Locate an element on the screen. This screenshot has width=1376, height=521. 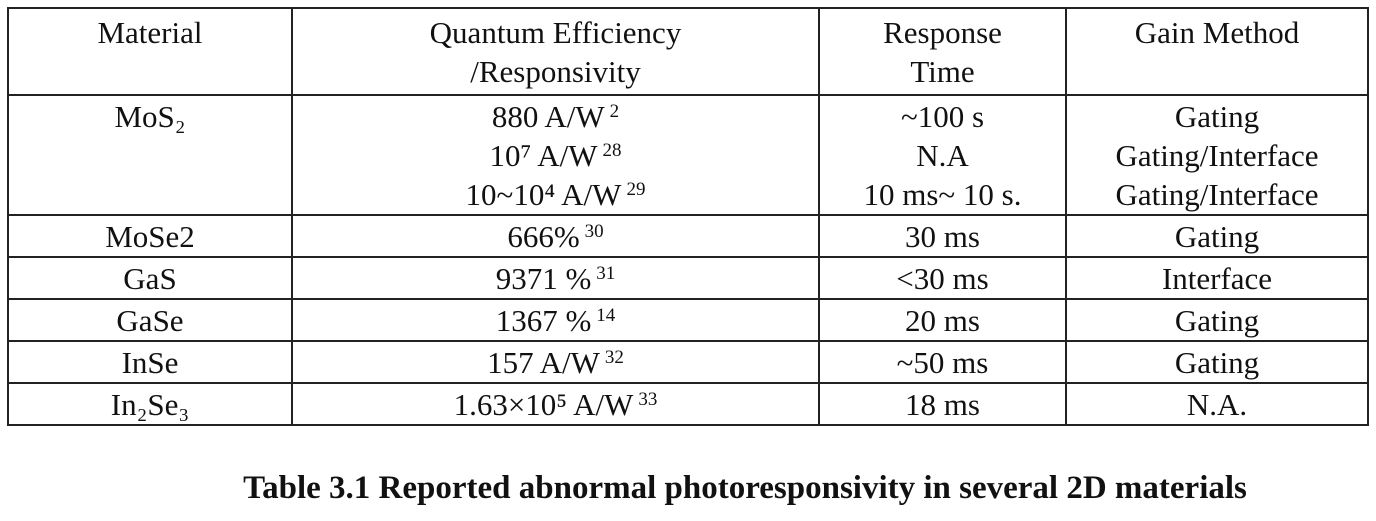
material-cell: InSe is located at coordinates (150, 362).